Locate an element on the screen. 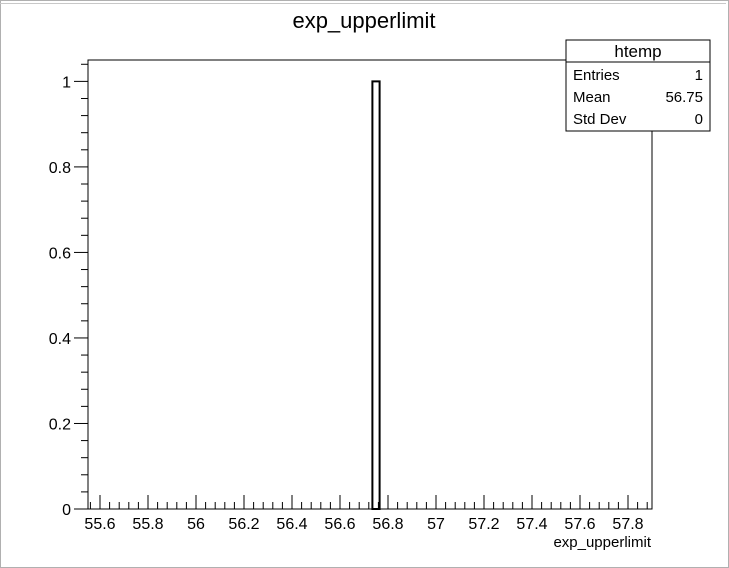 Image resolution: width=729 pixels, height=568 pixels. stats-box-frame is located at coordinates (638, 85).